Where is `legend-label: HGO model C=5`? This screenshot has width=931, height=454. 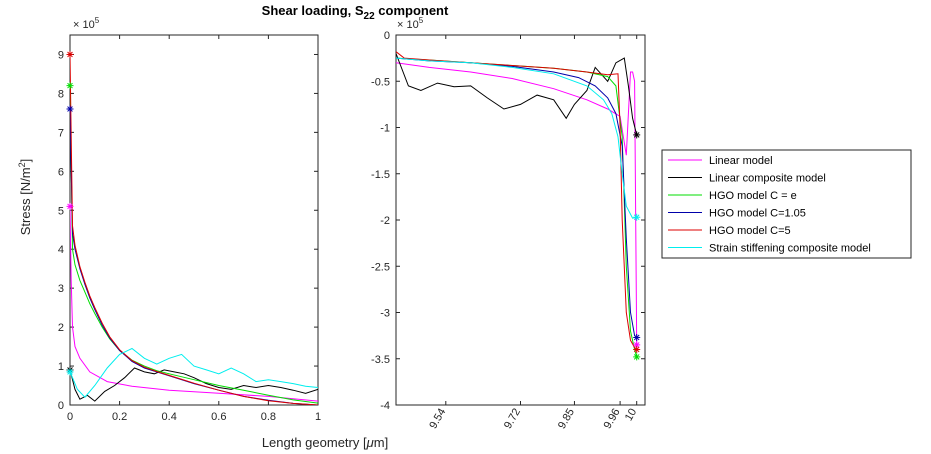 legend-label: HGO model C=5 is located at coordinates (750, 231).